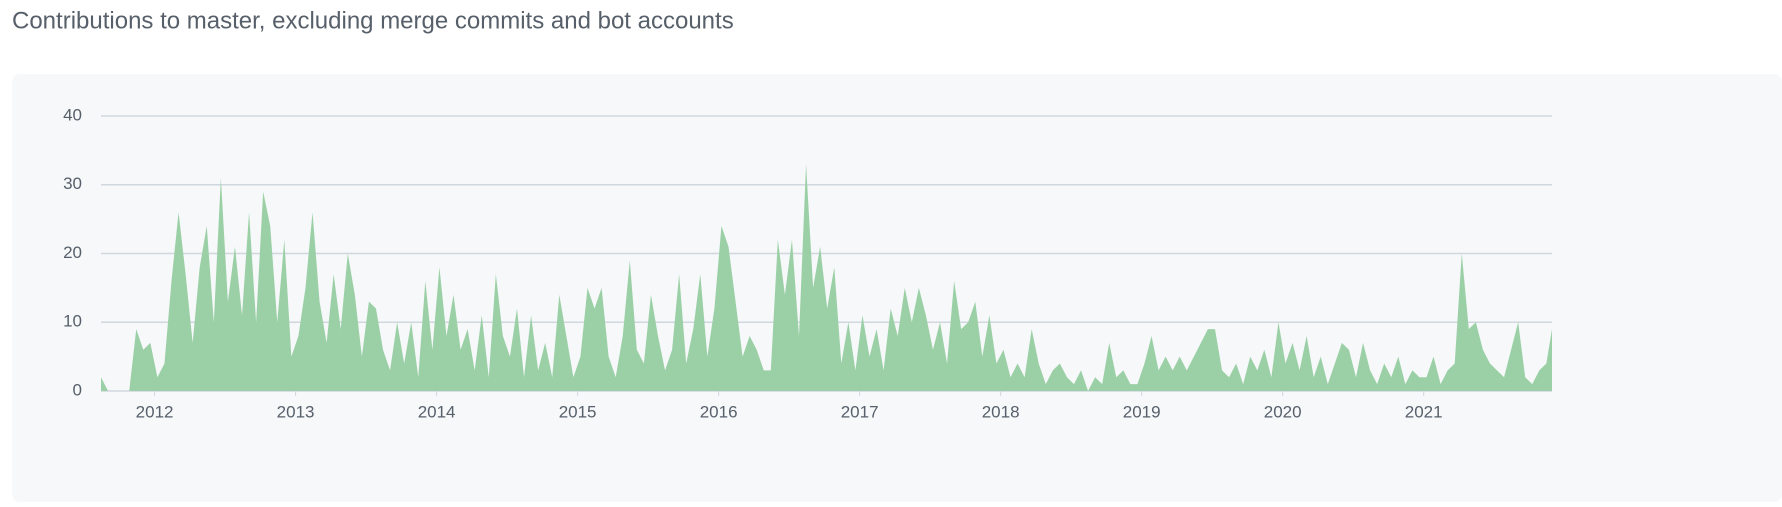 The image size is (1782, 507). What do you see at coordinates (719, 411) in the screenshot?
I see `x-tick-label: 2016` at bounding box center [719, 411].